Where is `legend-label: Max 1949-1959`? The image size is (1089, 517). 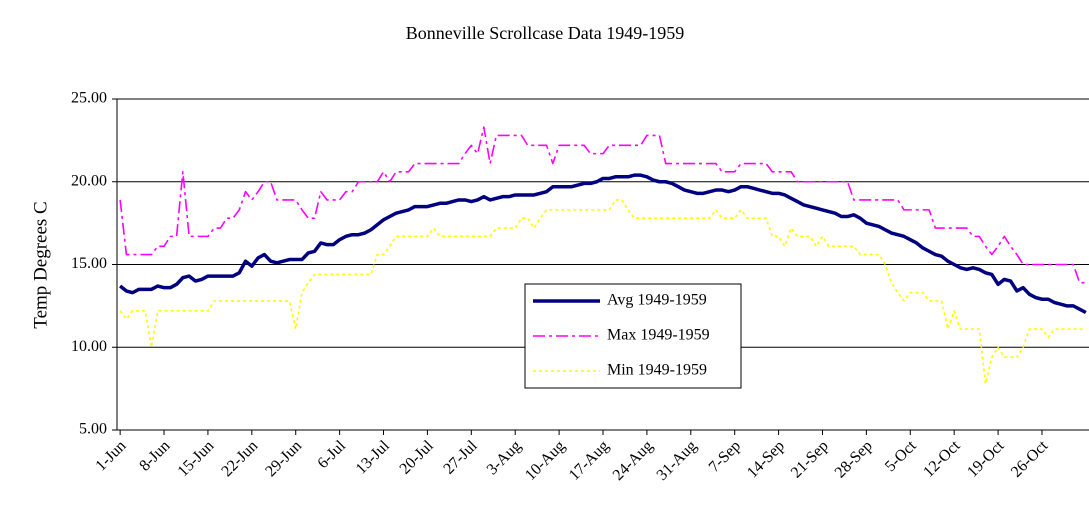
legend-label: Max 1949-1959 is located at coordinates (658, 335).